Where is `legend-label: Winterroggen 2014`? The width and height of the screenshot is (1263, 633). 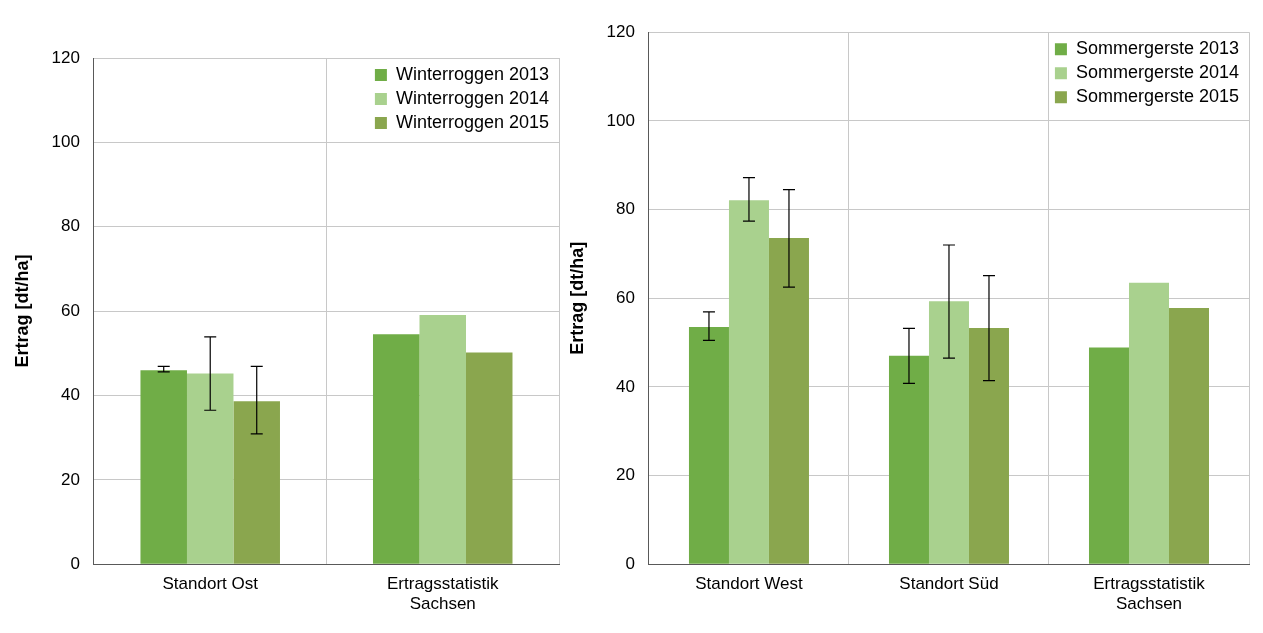
legend-label: Winterroggen 2014 is located at coordinates (472, 97).